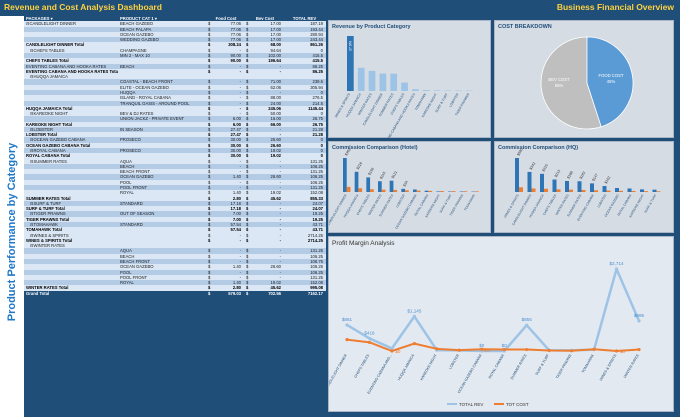 The height and width of the screenshot is (417, 680). Describe the element at coordinates (127, 283) in the screenshot. I see `category-cell: ROYAL` at that location.